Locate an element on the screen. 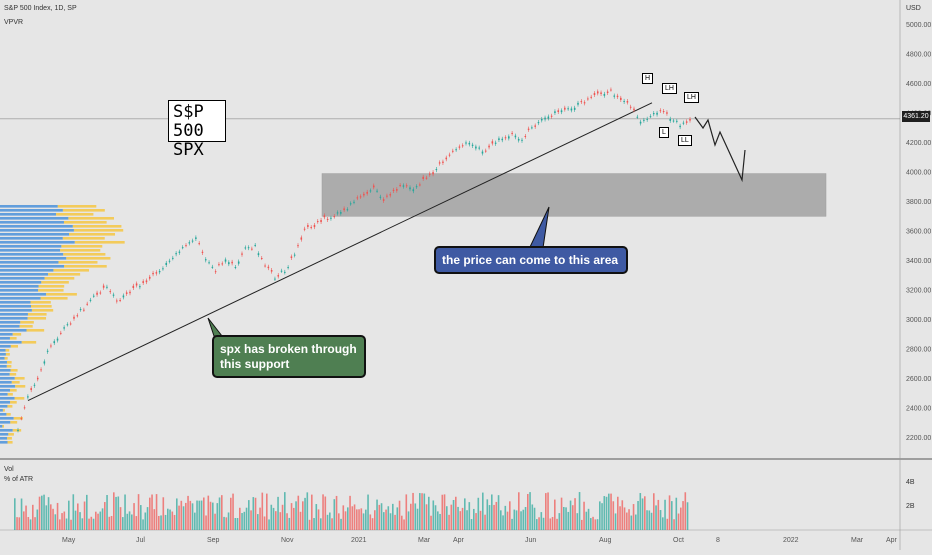  point-label-ll: LL is located at coordinates (685, 140).